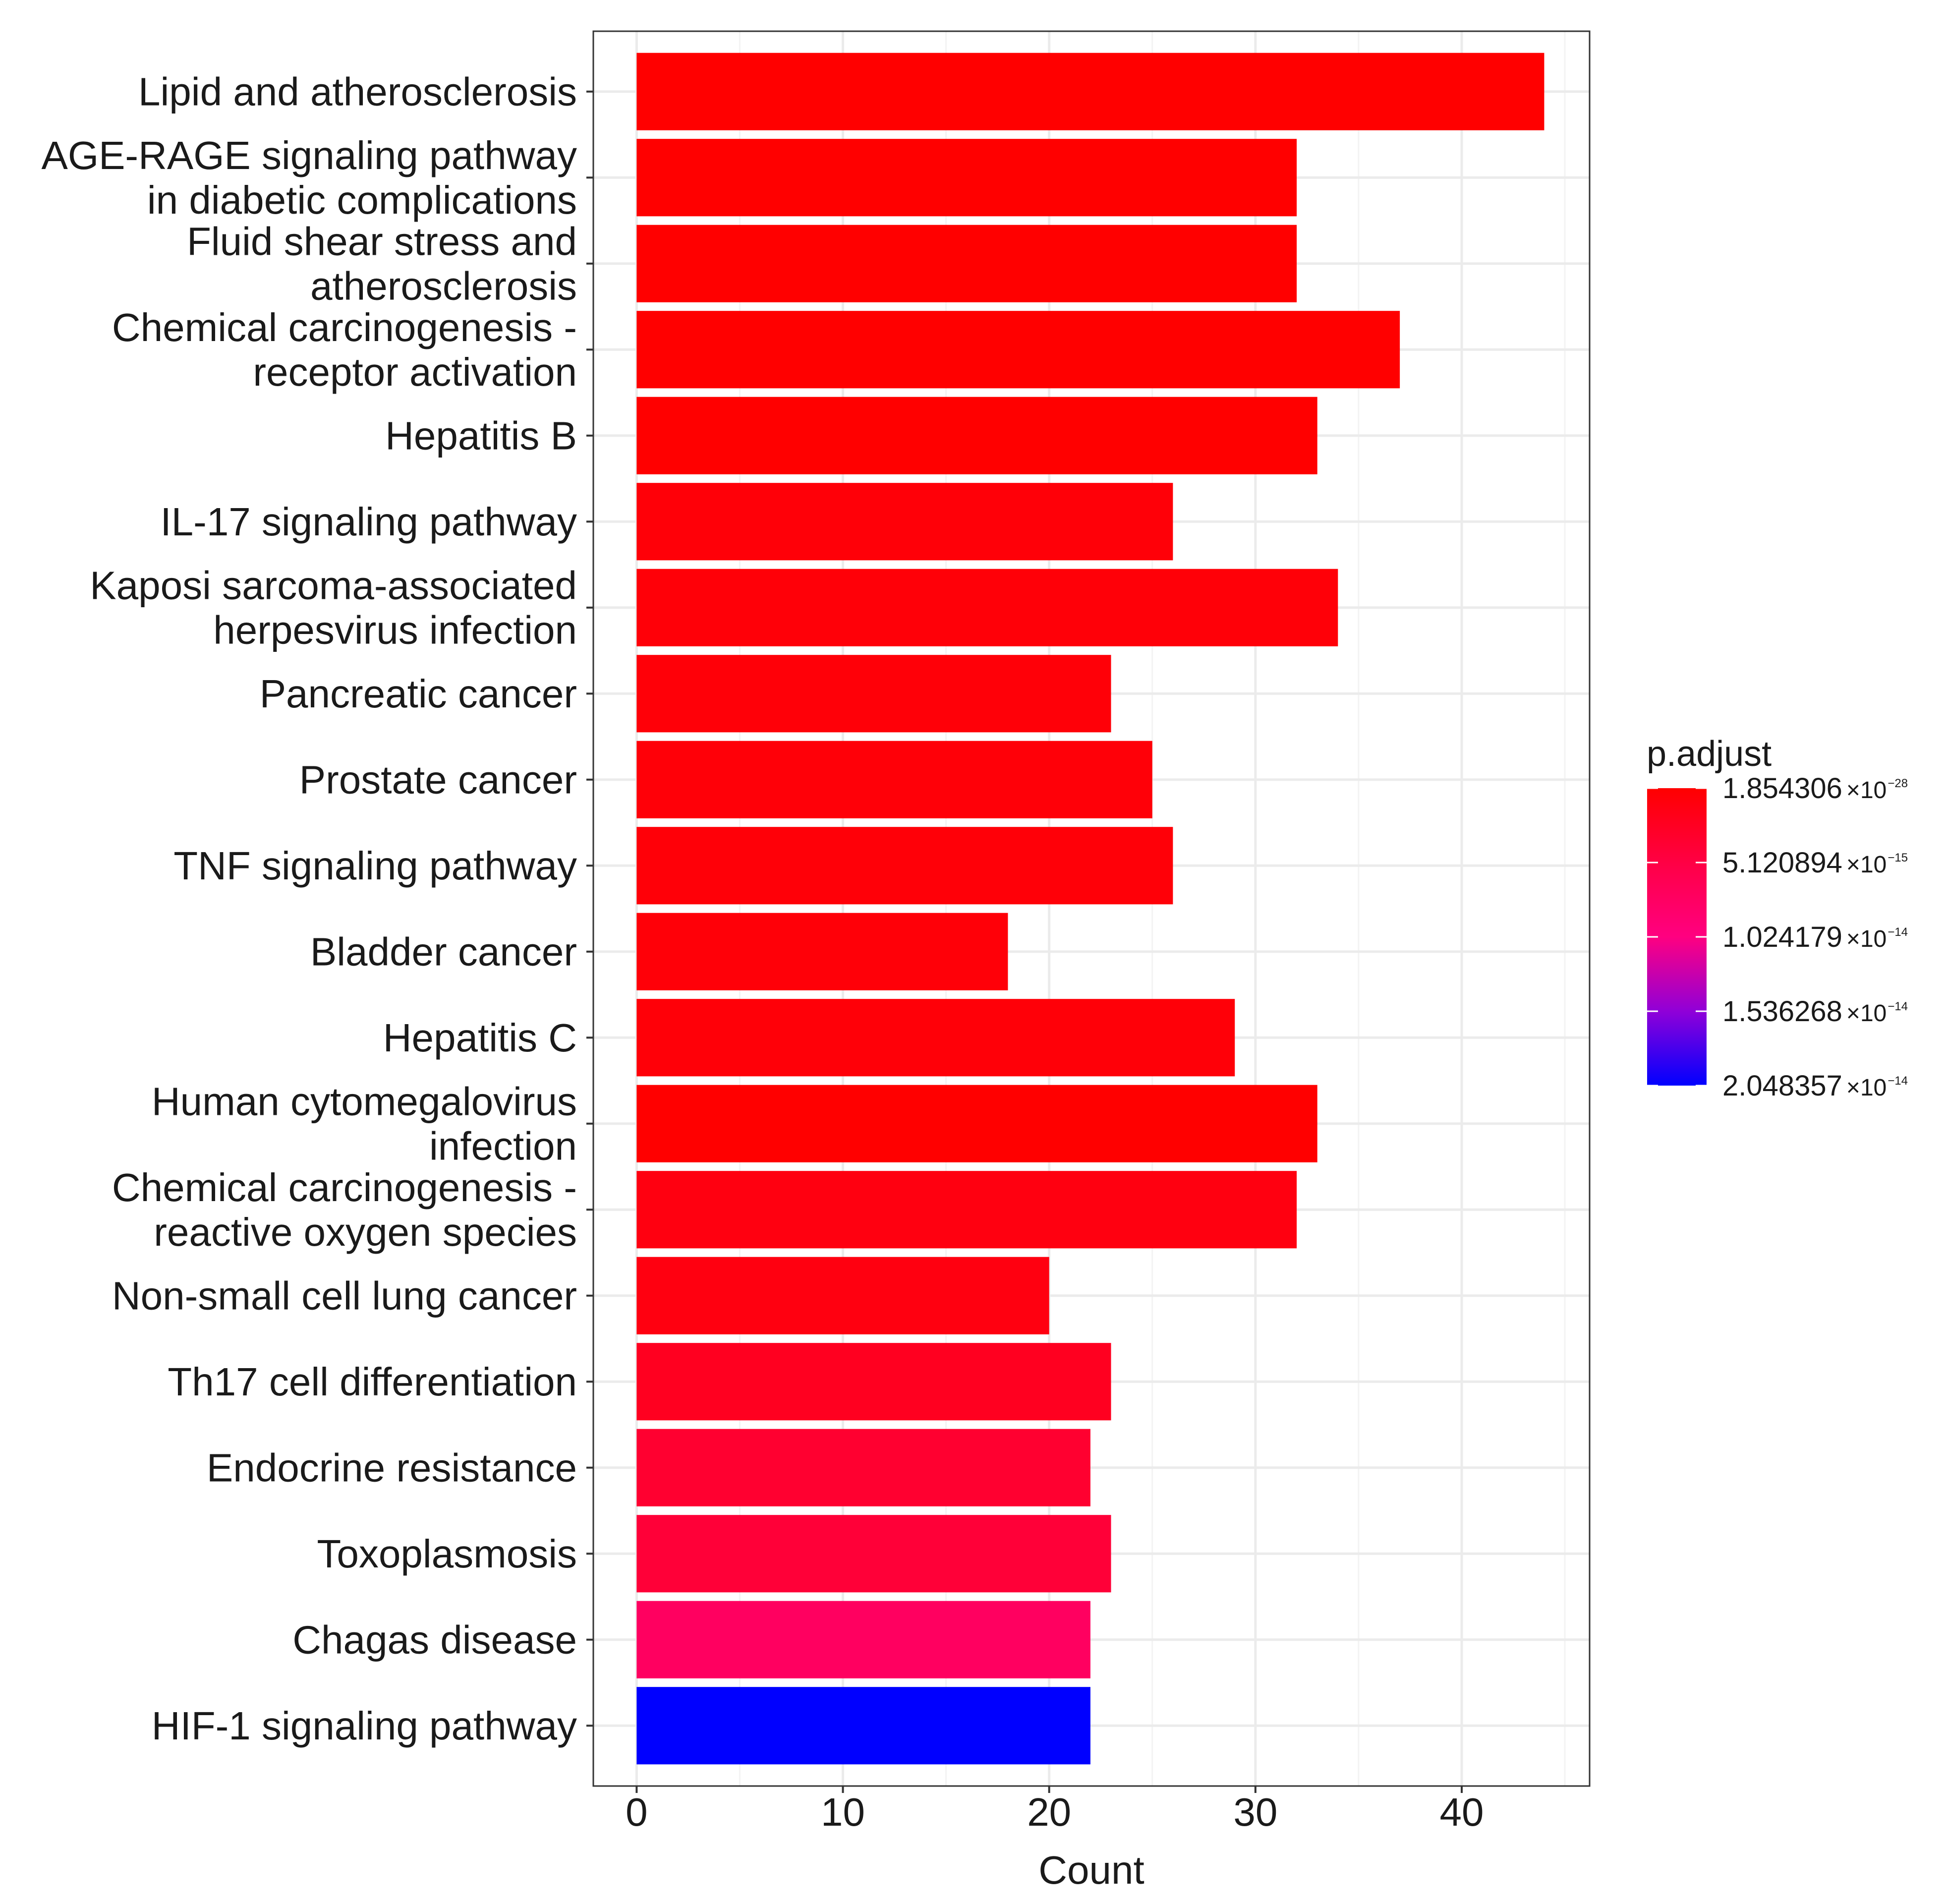 The image size is (1944, 1904). I want to click on category-label: Hepatitis B, so click(481, 436).